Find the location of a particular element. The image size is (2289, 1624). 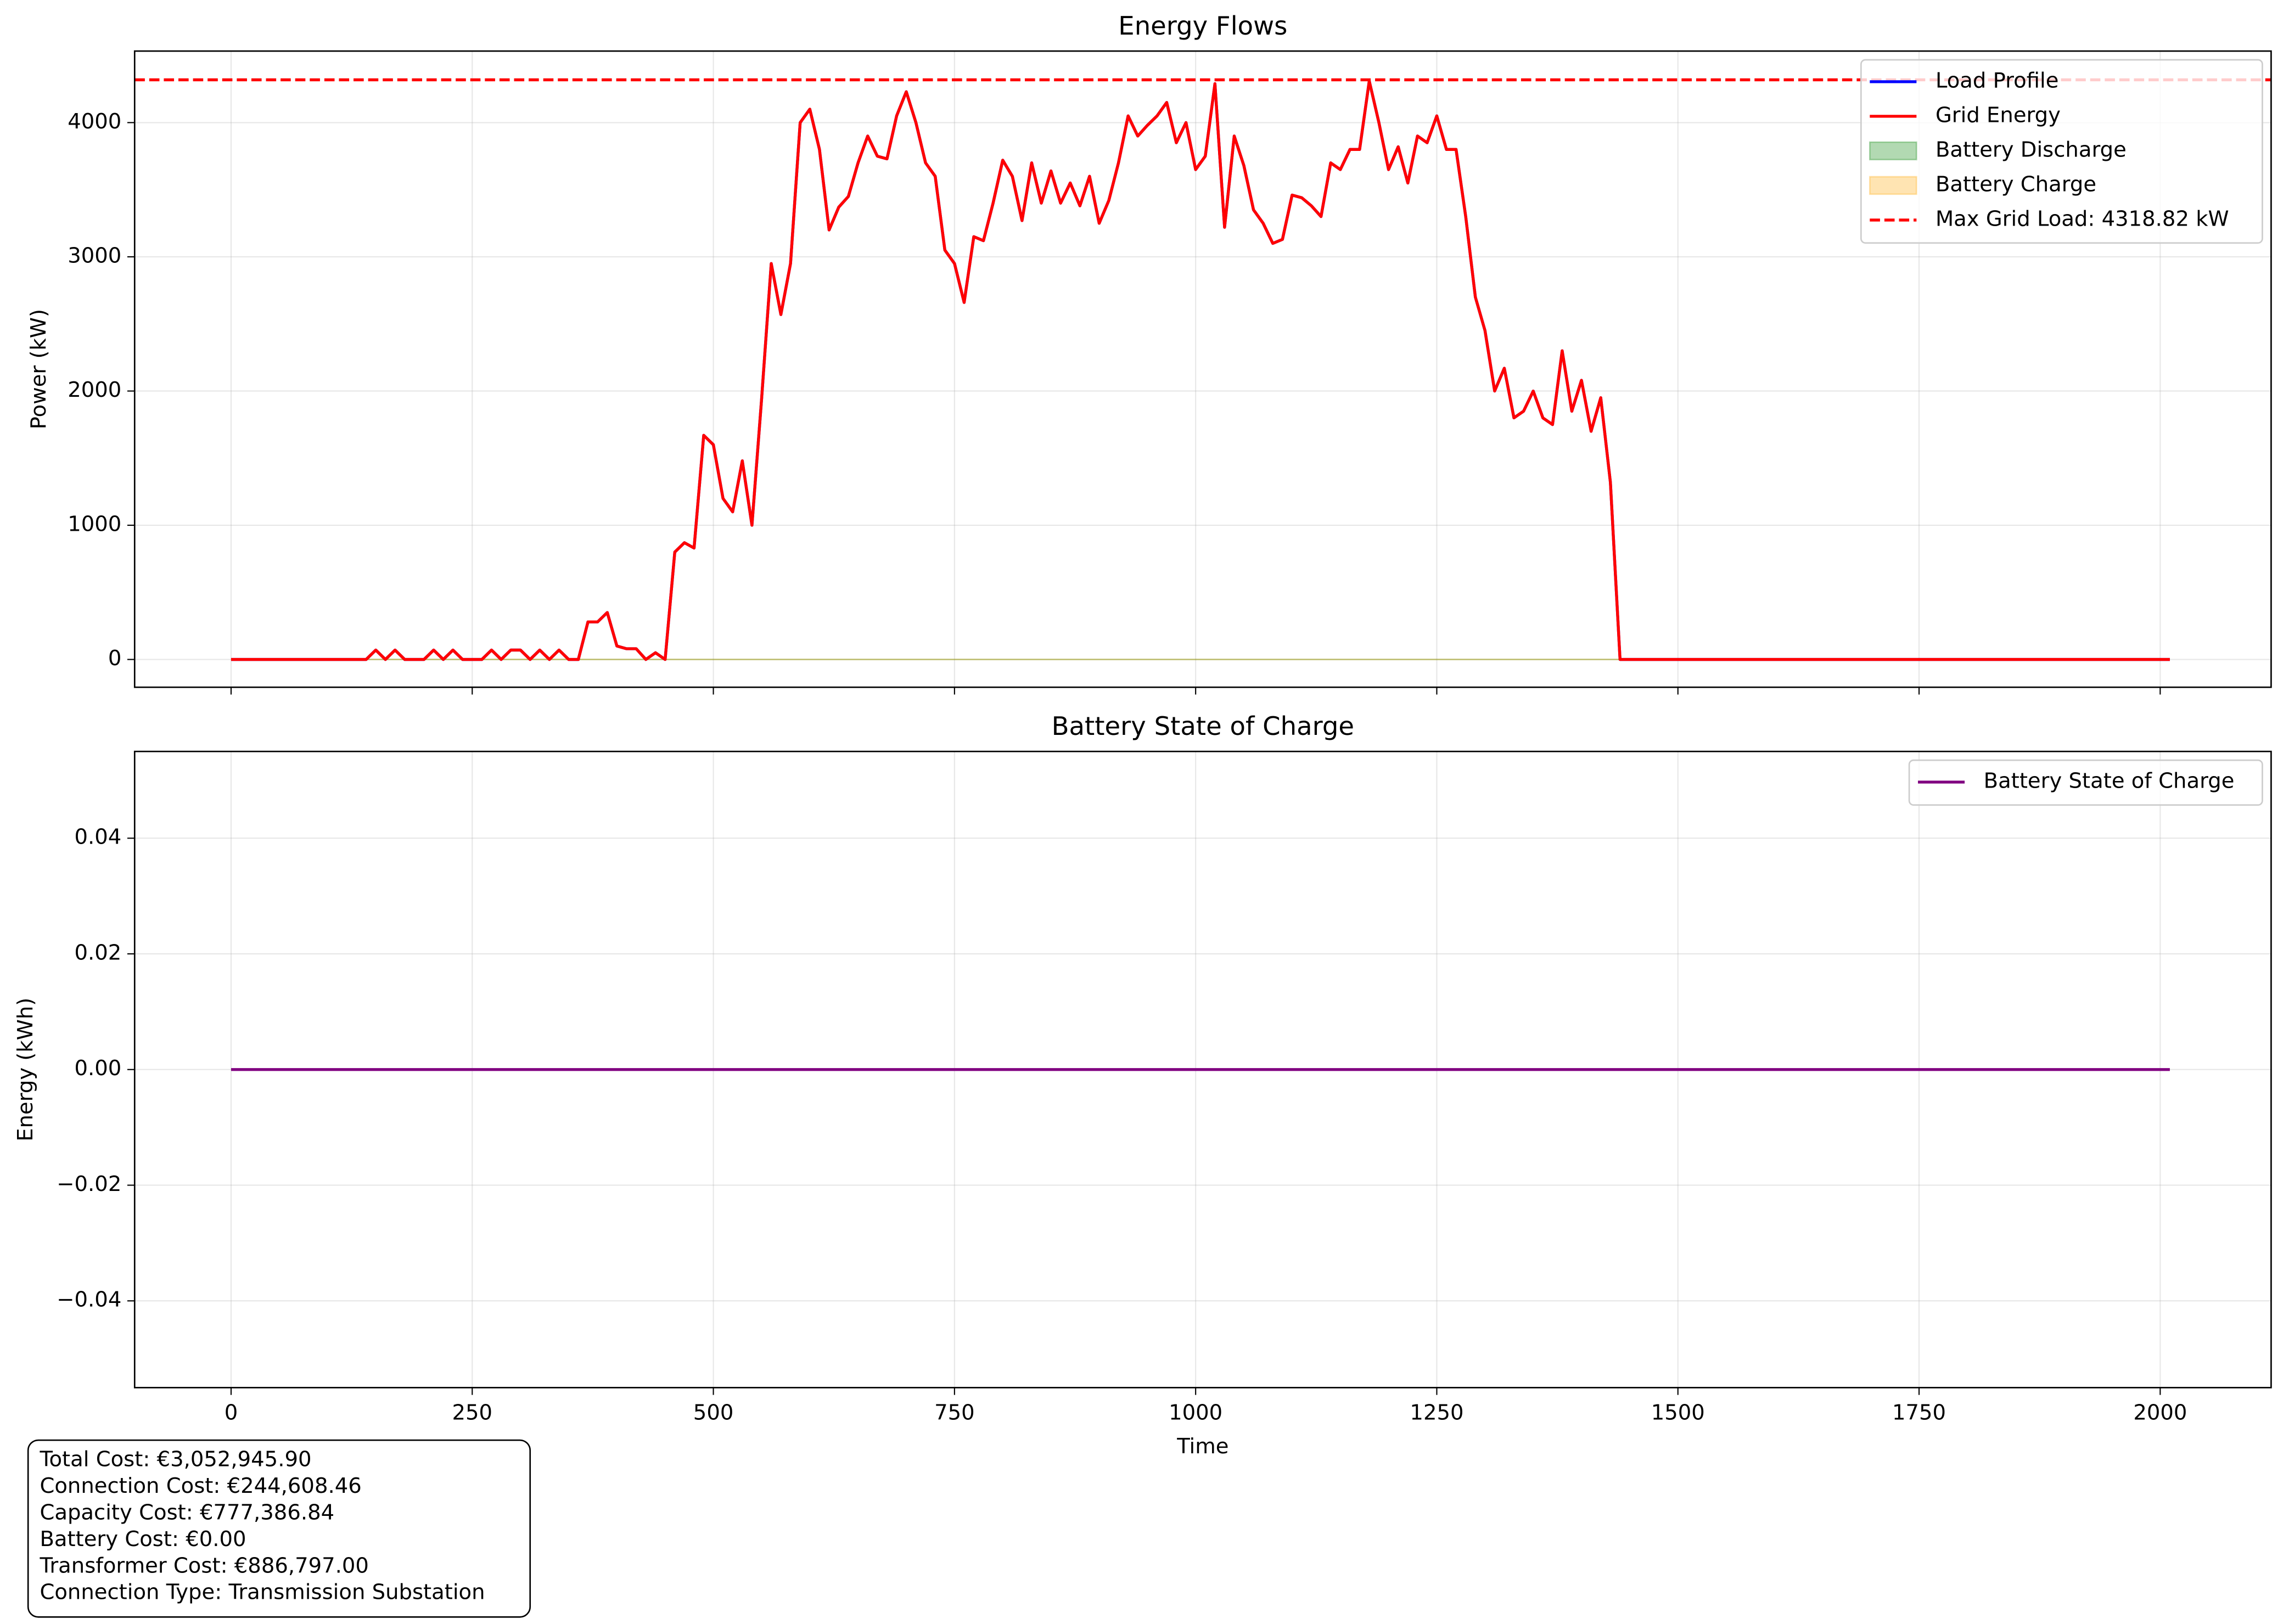

y-axis-label: Power (kW) is located at coordinates (38, 369).